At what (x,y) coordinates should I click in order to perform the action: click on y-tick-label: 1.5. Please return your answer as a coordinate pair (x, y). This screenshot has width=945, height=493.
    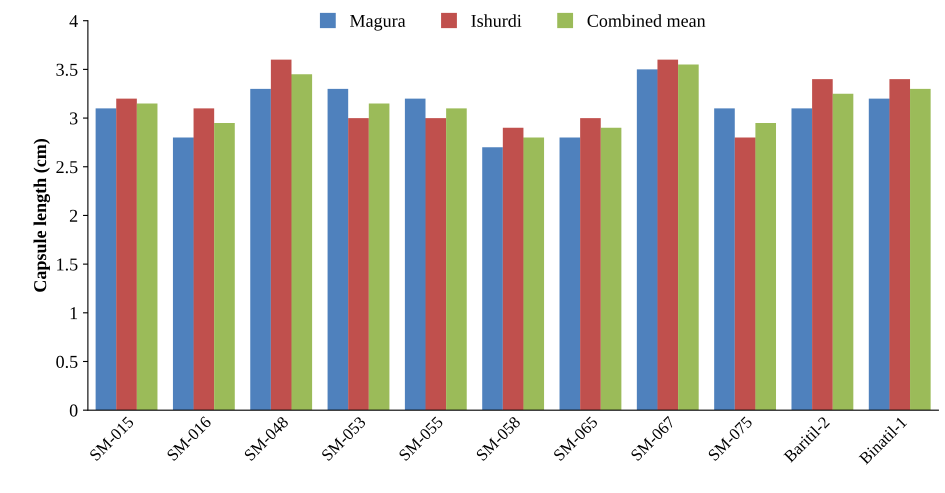
    Looking at the image, I should click on (67, 264).